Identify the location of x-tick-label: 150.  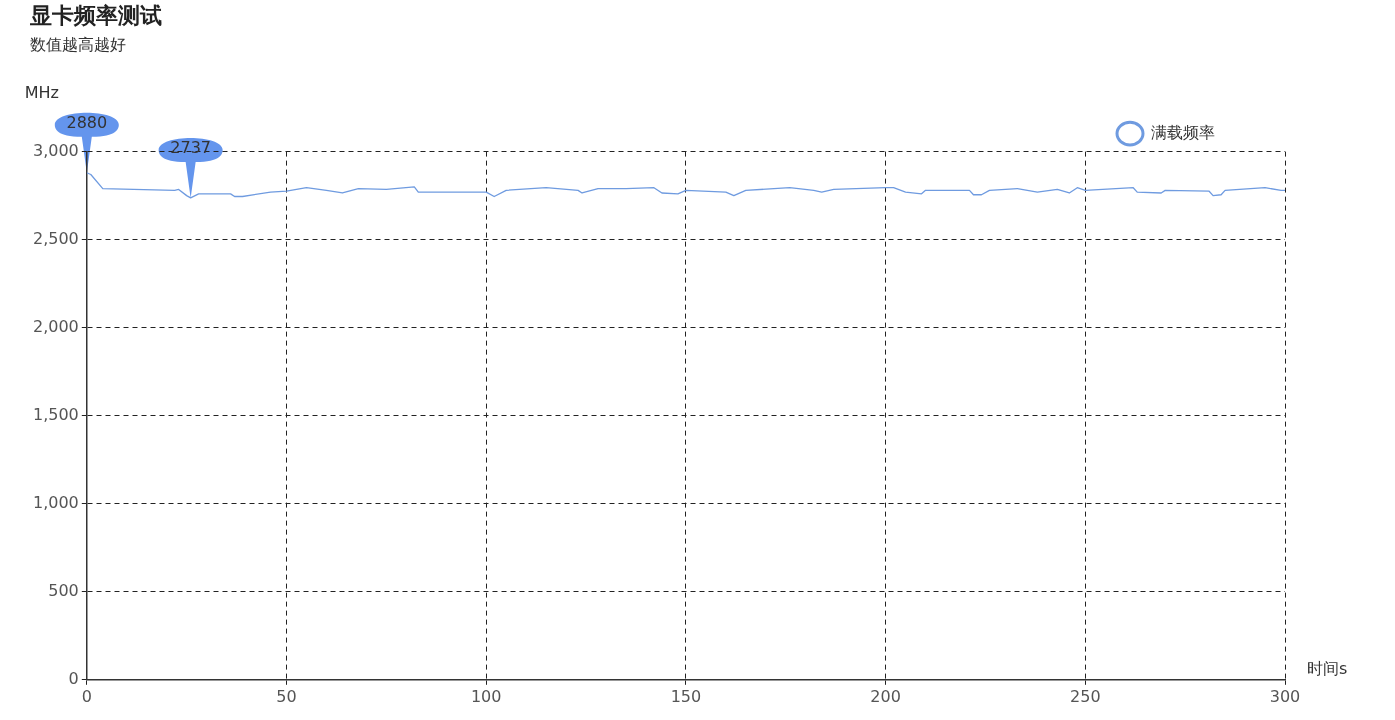
(686, 696).